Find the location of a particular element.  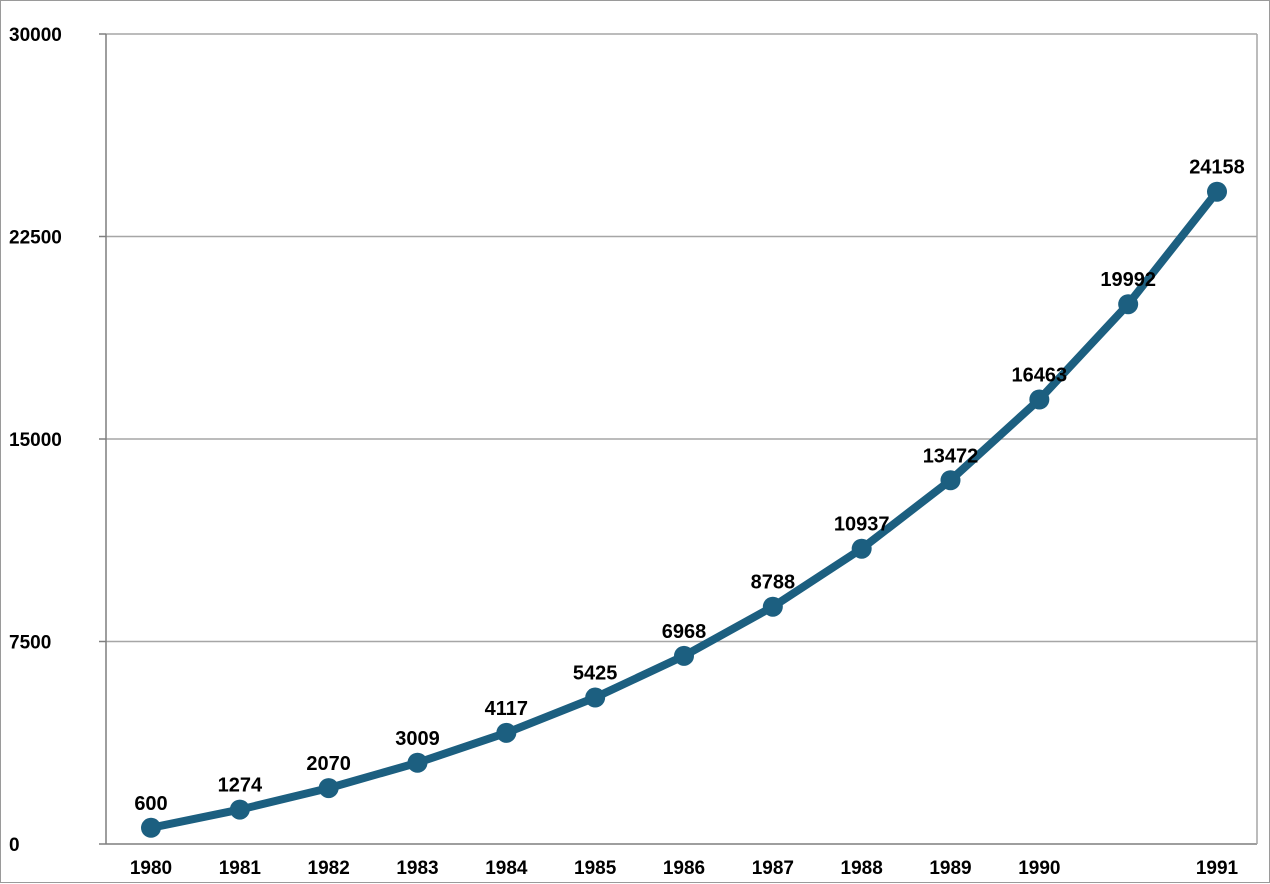

y-tick-label: 22500 is located at coordinates (35, 238).